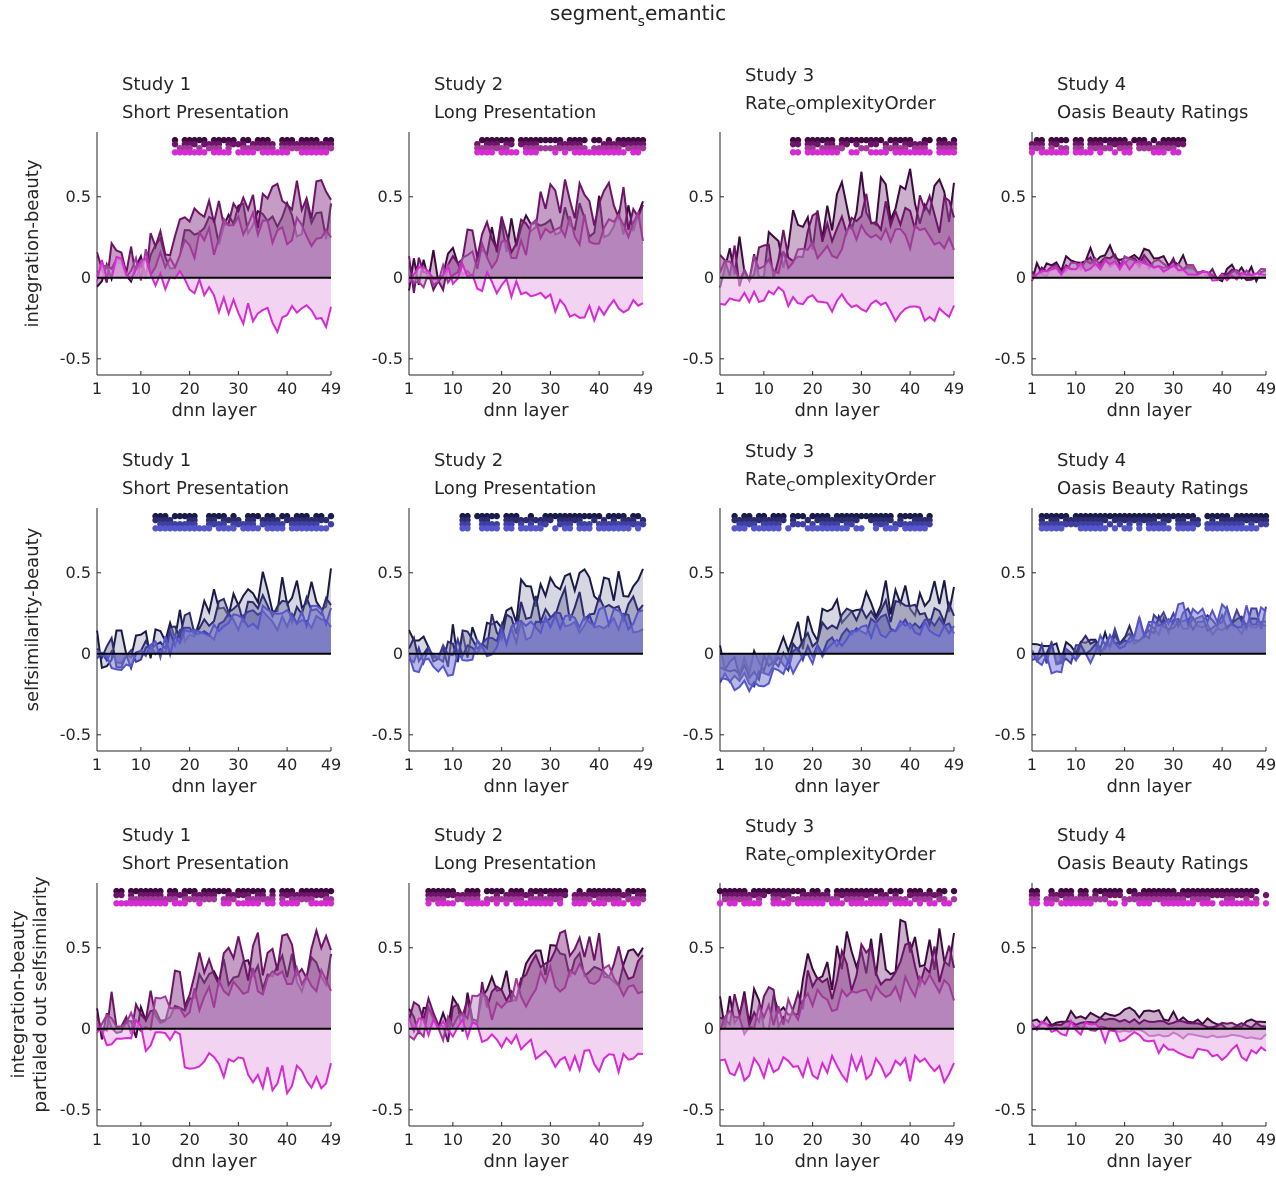  I want to click on y-tick-label: 0.5, so click(78, 196).